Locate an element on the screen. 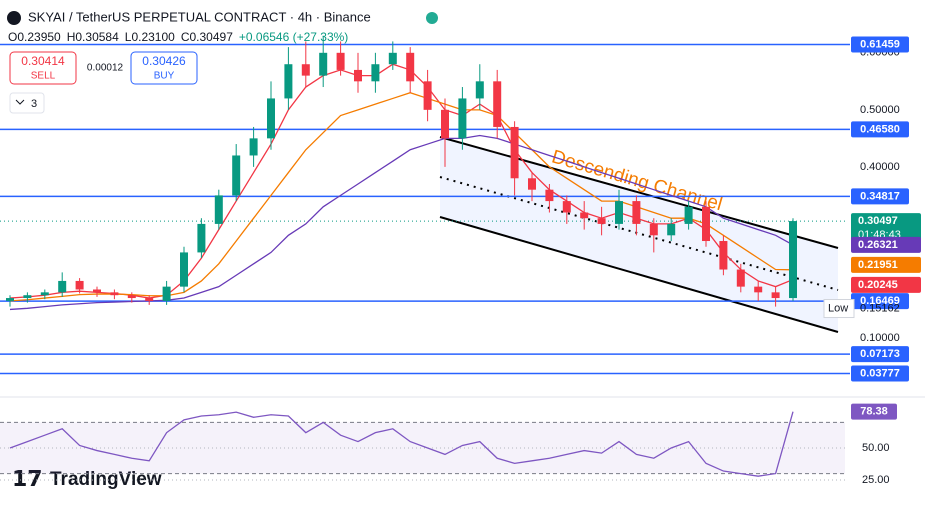 The width and height of the screenshot is (925, 510). ohlc-value: +0.06546 (+27.33%) is located at coordinates (293, 37).